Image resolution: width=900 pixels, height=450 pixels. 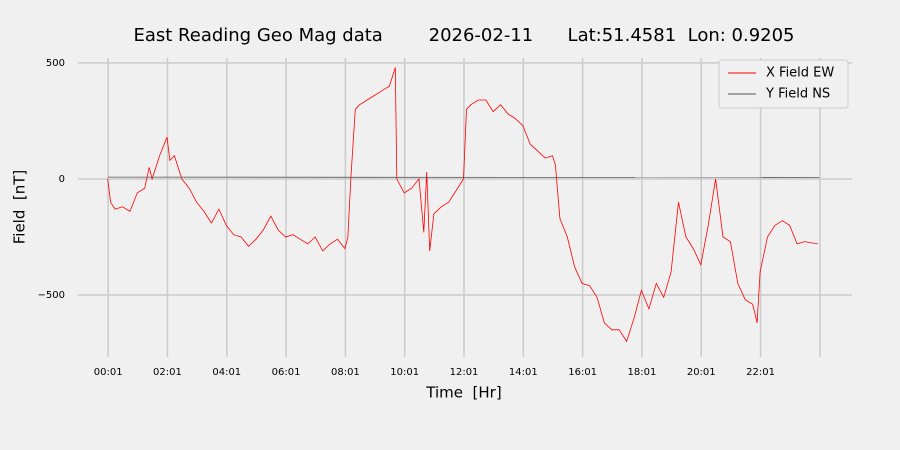 I want to click on y-tick-label: 0, so click(x=62, y=179).